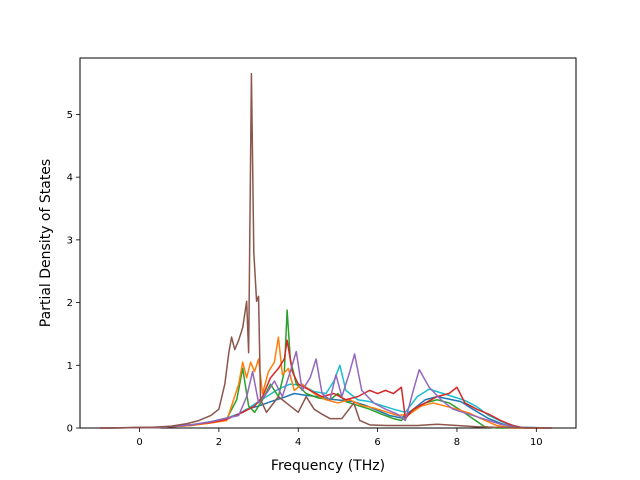 The image size is (640, 480). What do you see at coordinates (219, 442) in the screenshot?
I see `x-tick-label: 2` at bounding box center [219, 442].